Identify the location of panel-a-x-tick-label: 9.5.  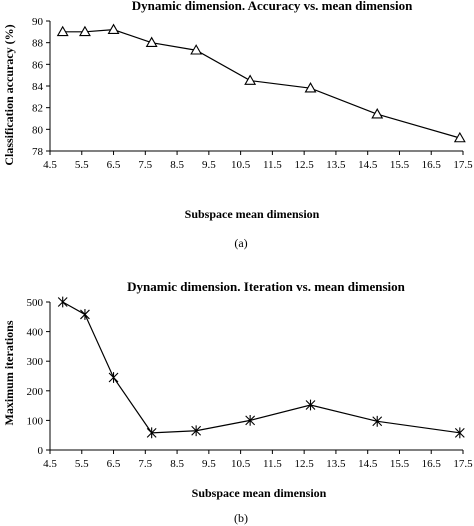
(209, 165).